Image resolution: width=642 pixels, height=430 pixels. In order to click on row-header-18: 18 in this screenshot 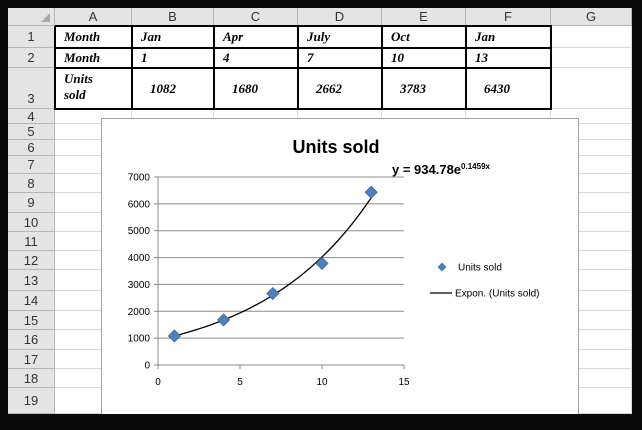, I will do `click(31, 378)`.